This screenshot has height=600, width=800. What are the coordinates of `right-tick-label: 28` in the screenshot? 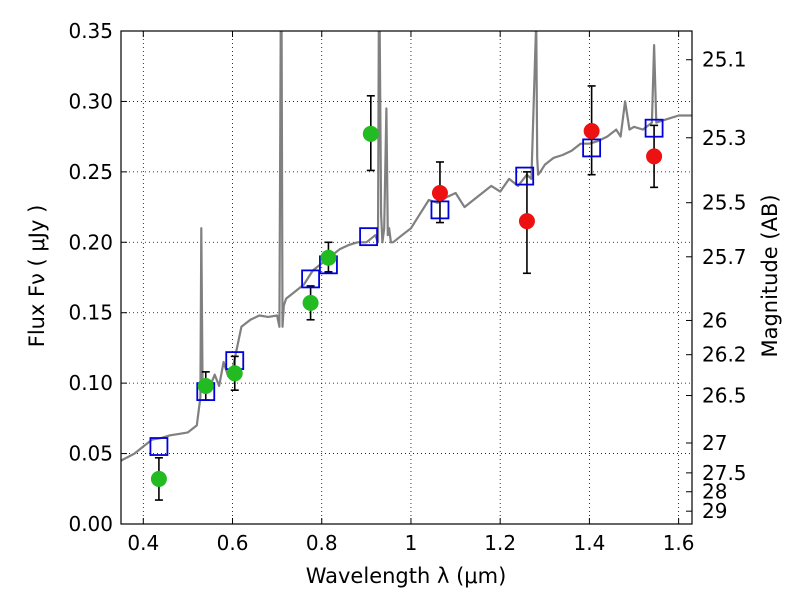 It's located at (714, 492).